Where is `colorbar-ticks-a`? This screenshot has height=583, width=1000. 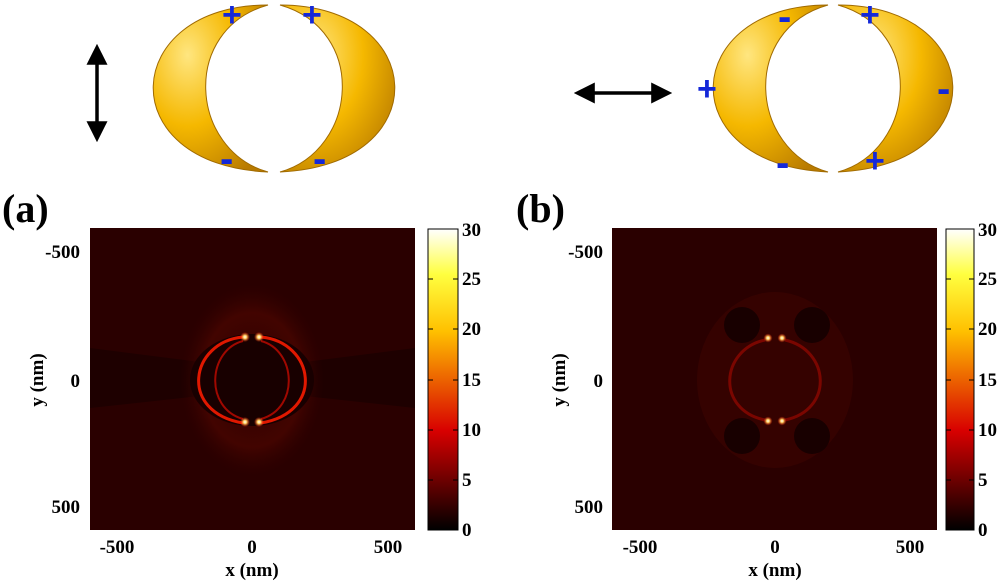 colorbar-ticks-a is located at coordinates (443, 379).